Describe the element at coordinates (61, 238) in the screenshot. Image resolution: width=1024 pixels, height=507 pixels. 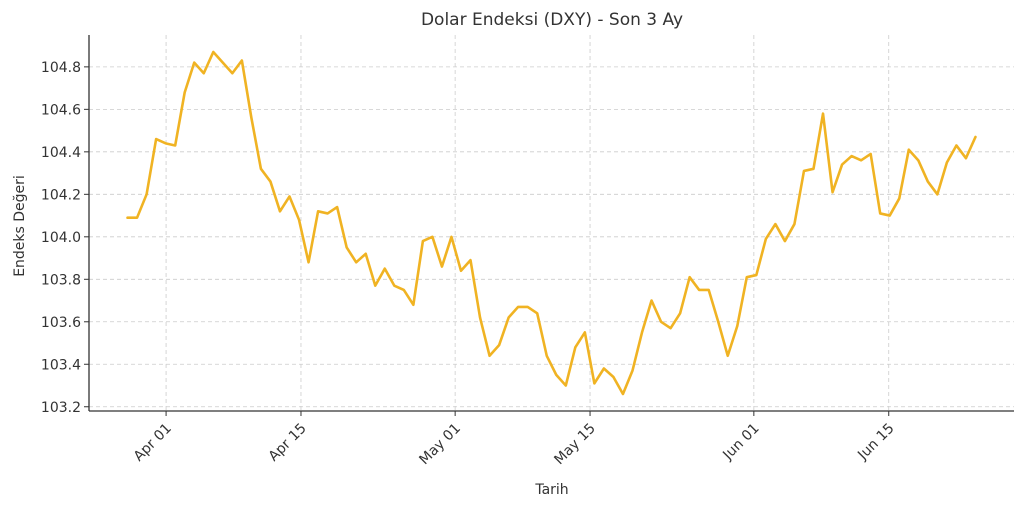
I see `y-tick-label: 104.0` at that location.